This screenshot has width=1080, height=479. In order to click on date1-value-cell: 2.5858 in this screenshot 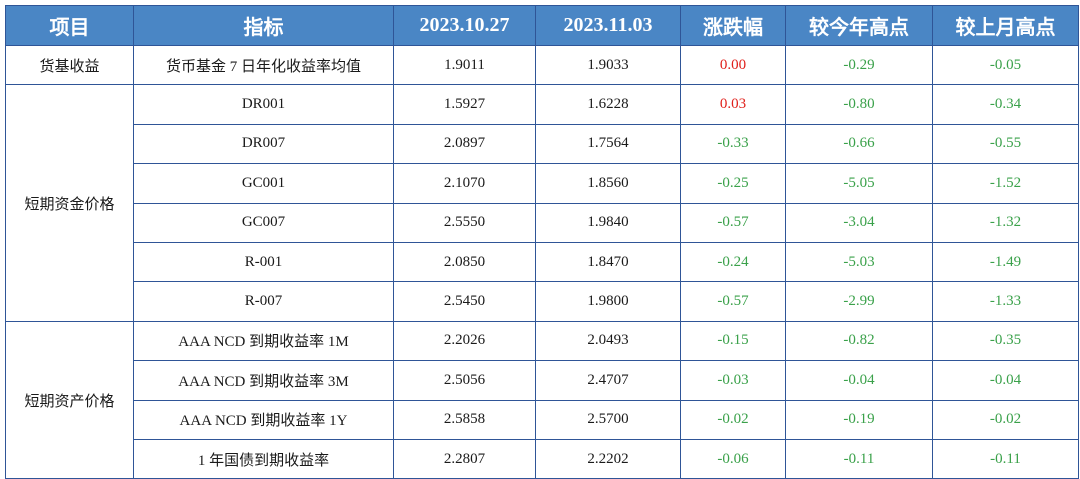, I will do `click(464, 419)`.